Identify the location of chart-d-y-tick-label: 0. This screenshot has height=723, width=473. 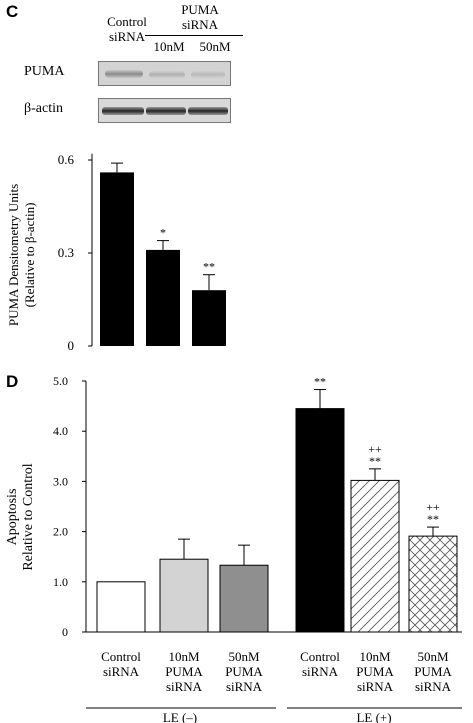
(65, 632).